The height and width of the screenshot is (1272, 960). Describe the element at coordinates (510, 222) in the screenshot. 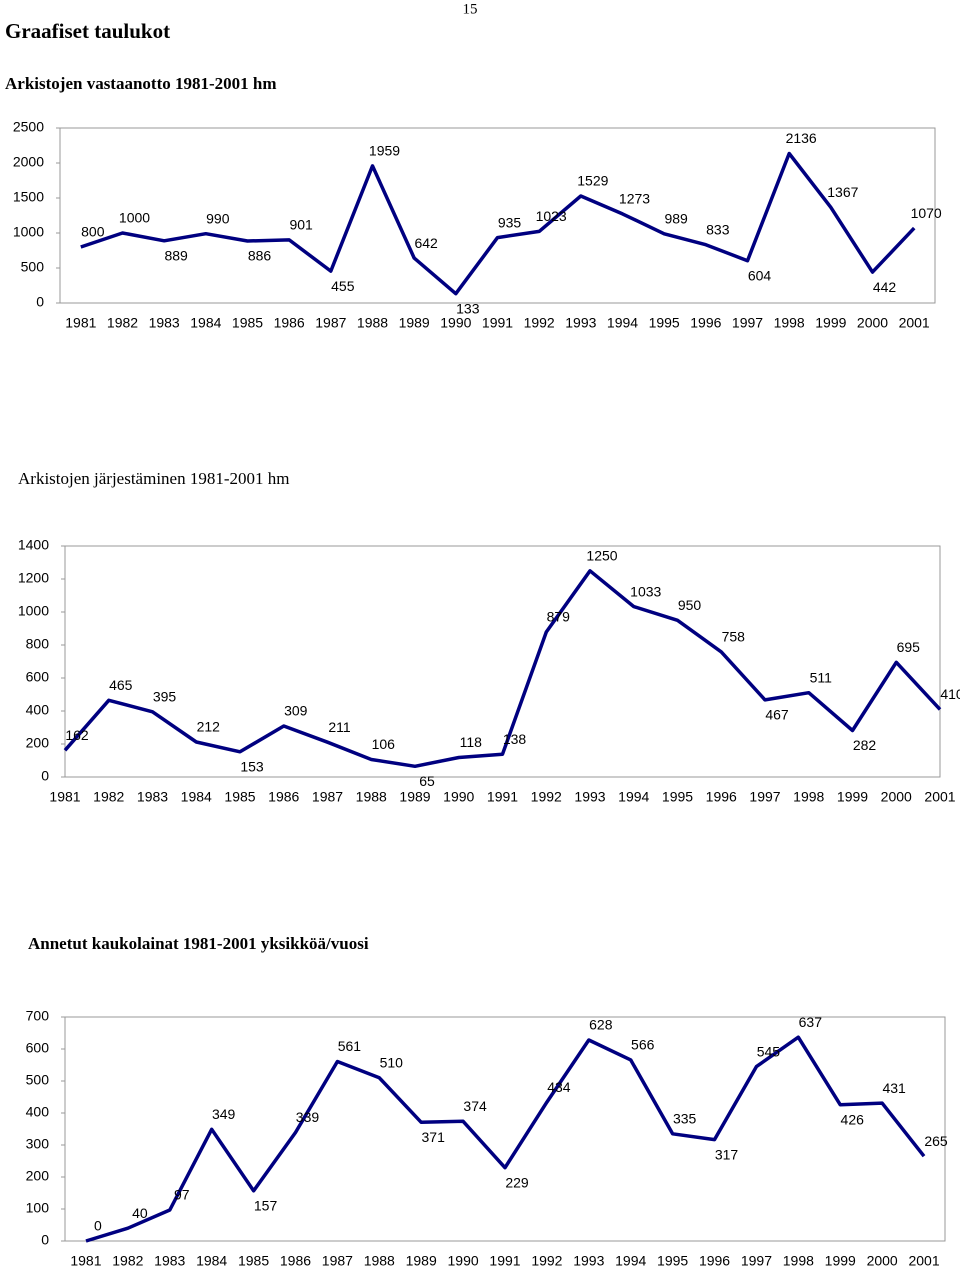

I see `value-label: 935` at that location.